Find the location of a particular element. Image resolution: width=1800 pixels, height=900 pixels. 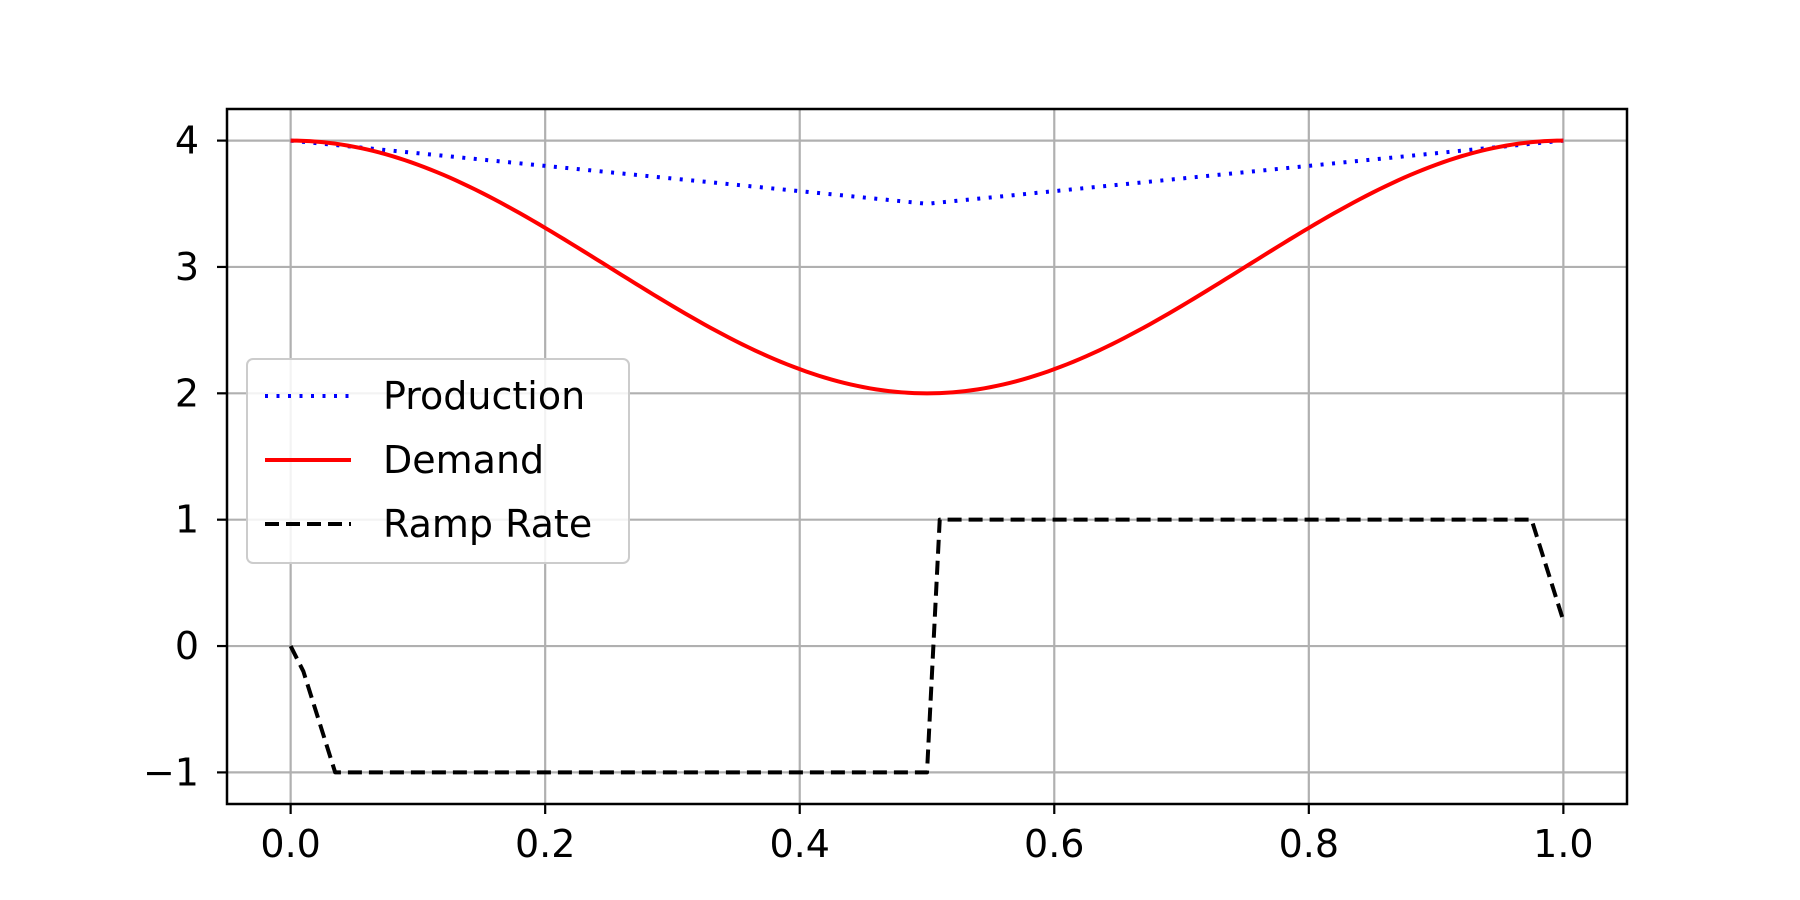

legend: Production Demand Ramp Rate is located at coordinates (438, 461).